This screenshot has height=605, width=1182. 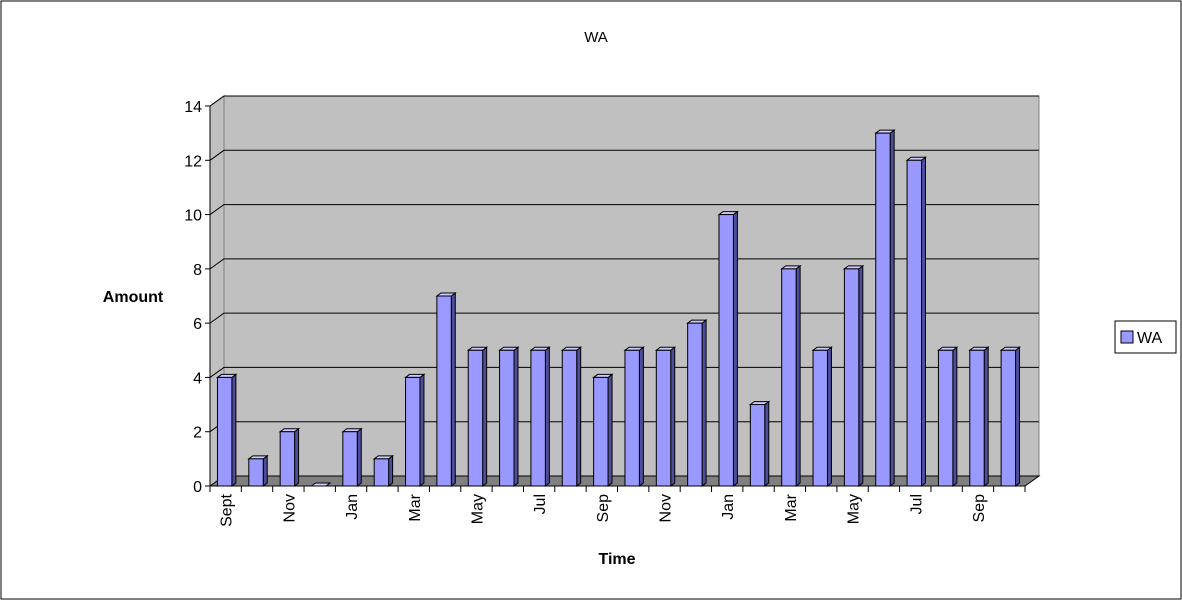 What do you see at coordinates (193, 216) in the screenshot?
I see `y-tick-label: 10` at bounding box center [193, 216].